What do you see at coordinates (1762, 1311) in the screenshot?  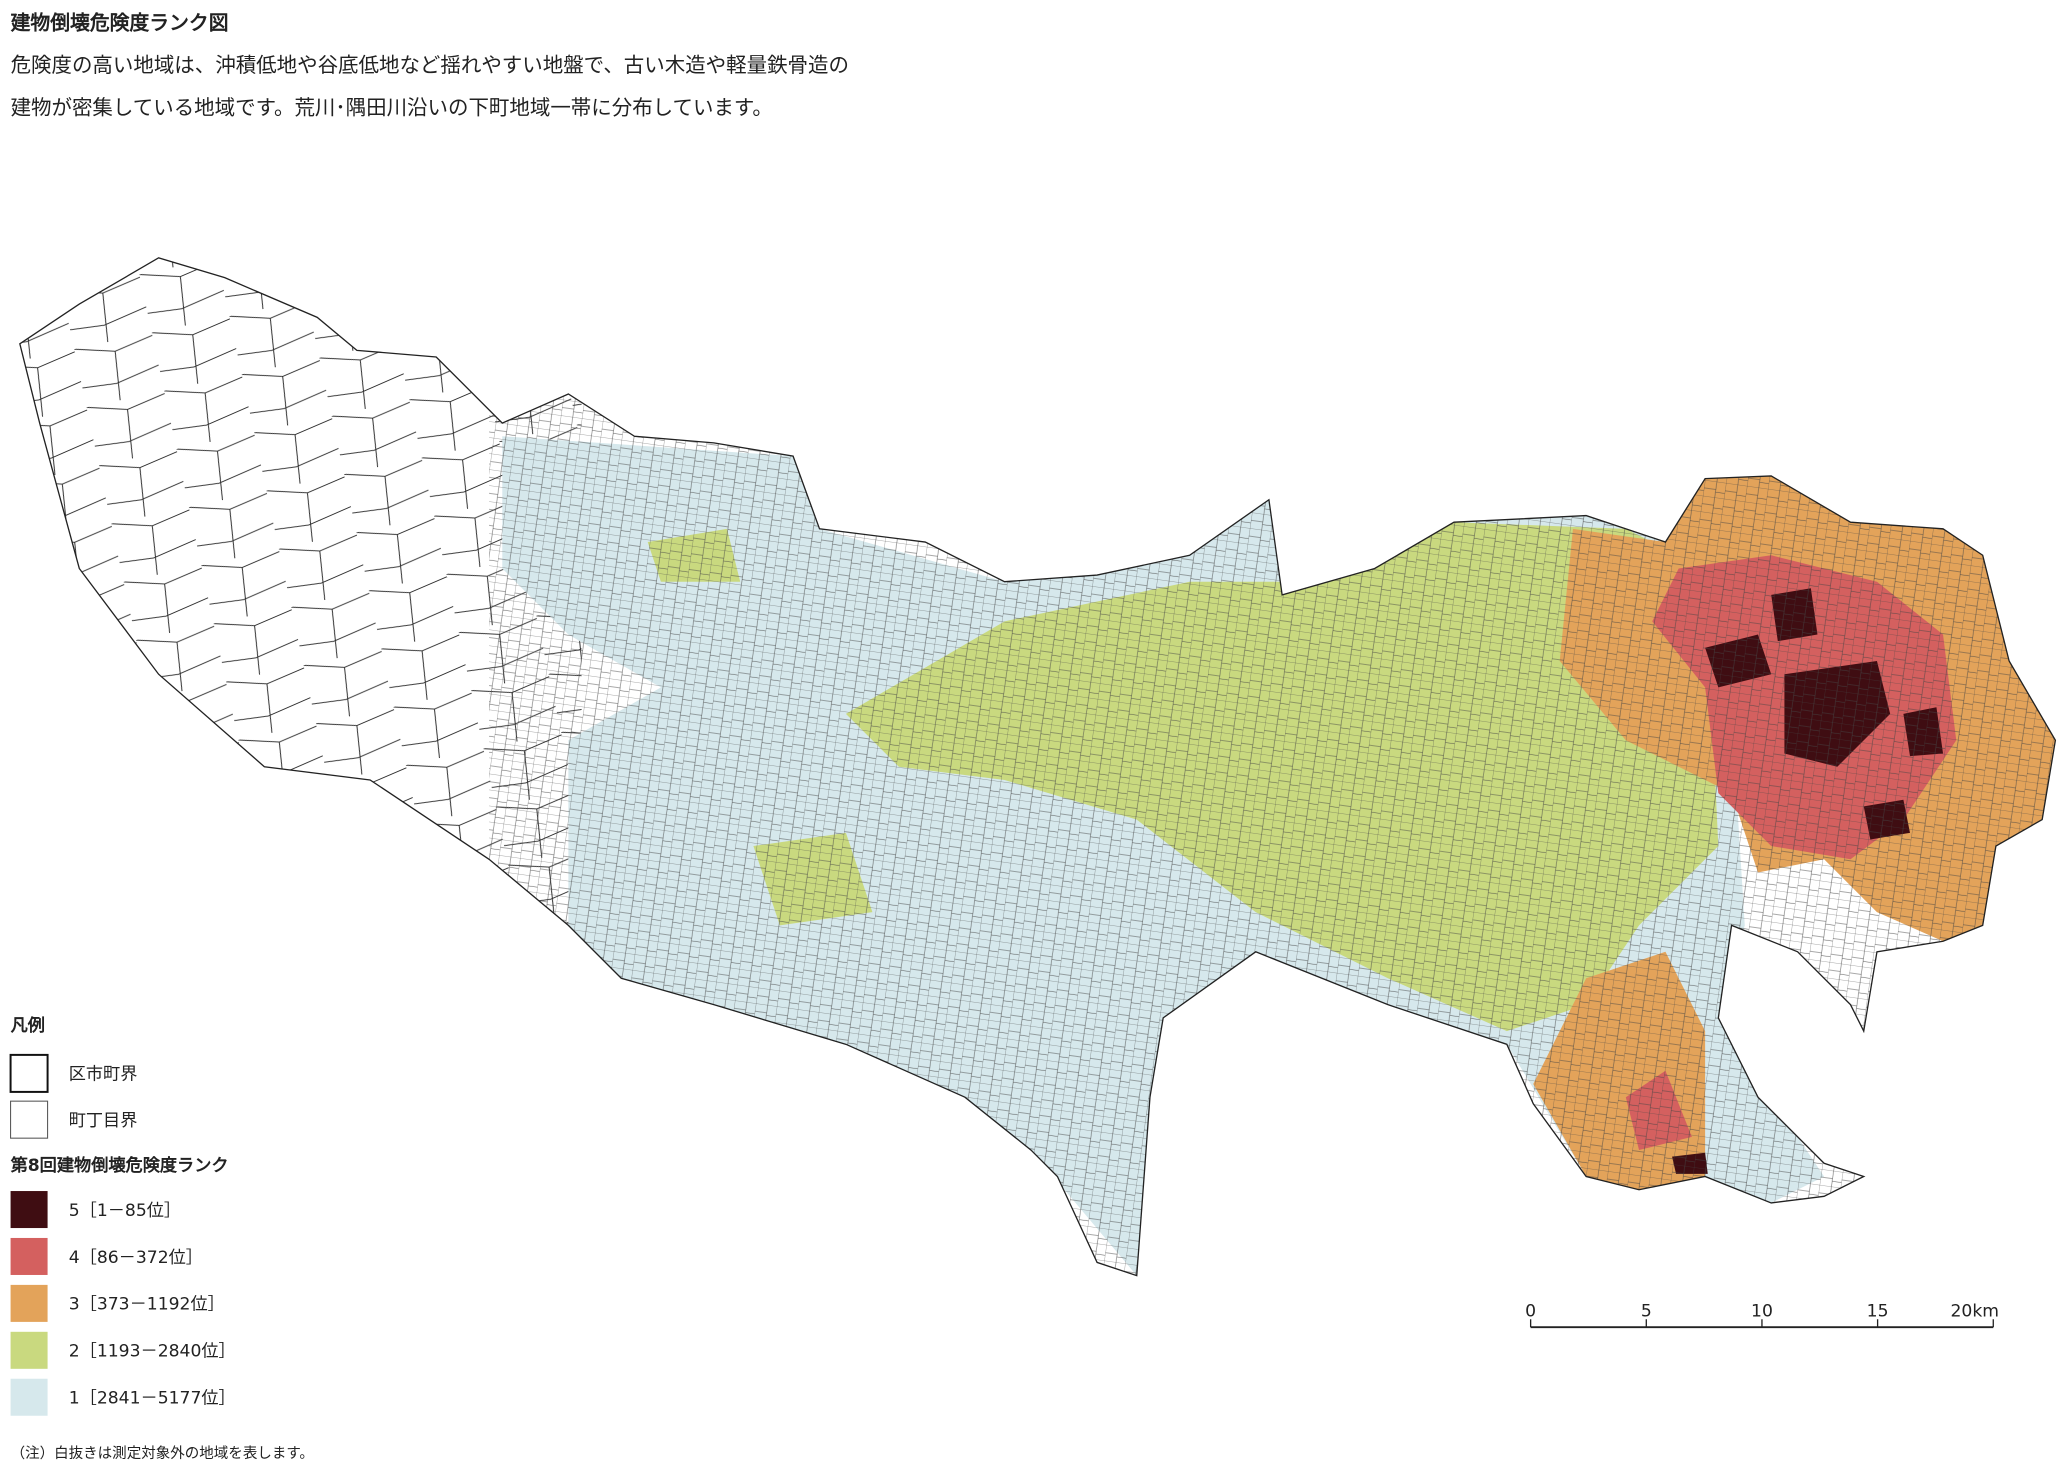 I see `scale-label: 10` at bounding box center [1762, 1311].